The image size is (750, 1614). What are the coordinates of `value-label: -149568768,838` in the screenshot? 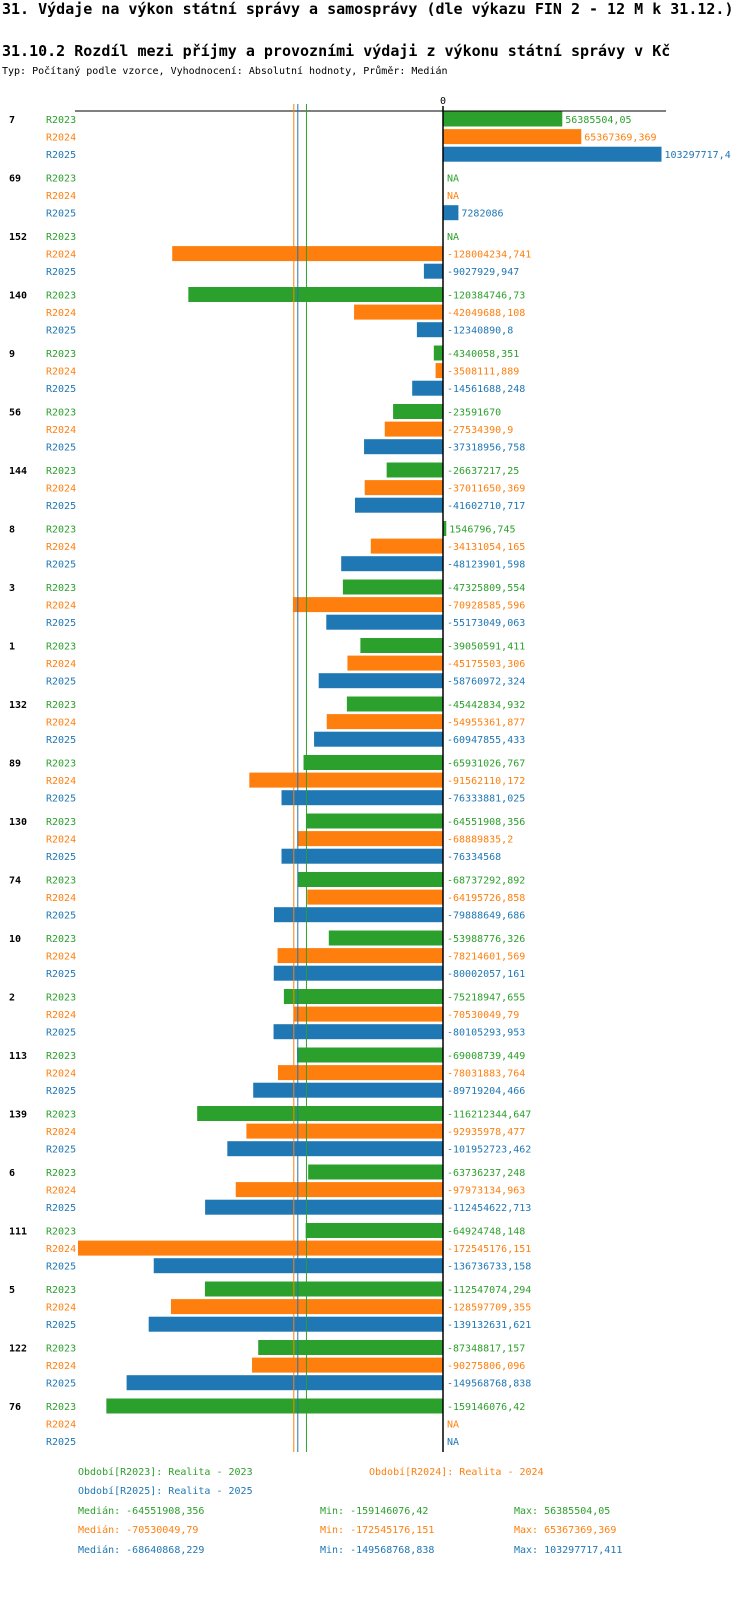 It's located at (489, 1384).